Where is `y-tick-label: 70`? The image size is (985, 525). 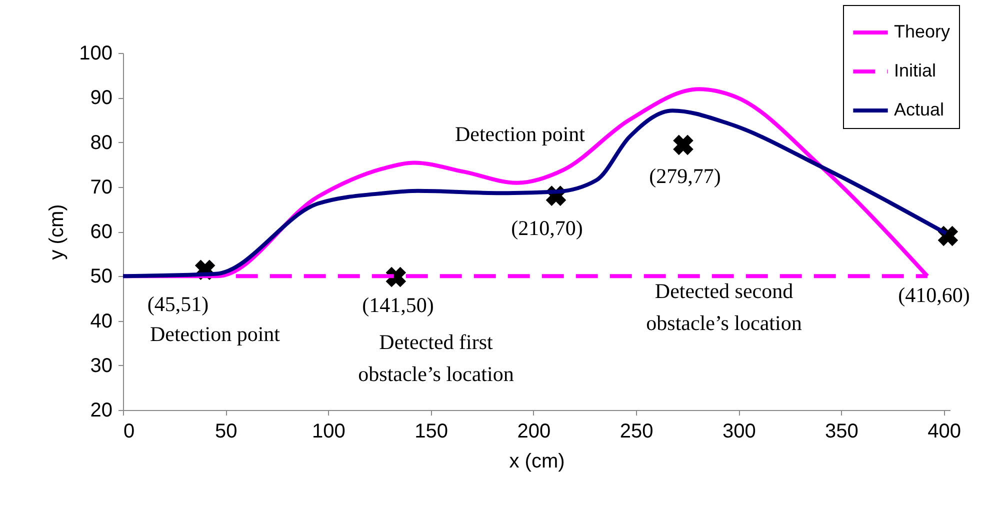
y-tick-label: 70 is located at coordinates (101, 187).